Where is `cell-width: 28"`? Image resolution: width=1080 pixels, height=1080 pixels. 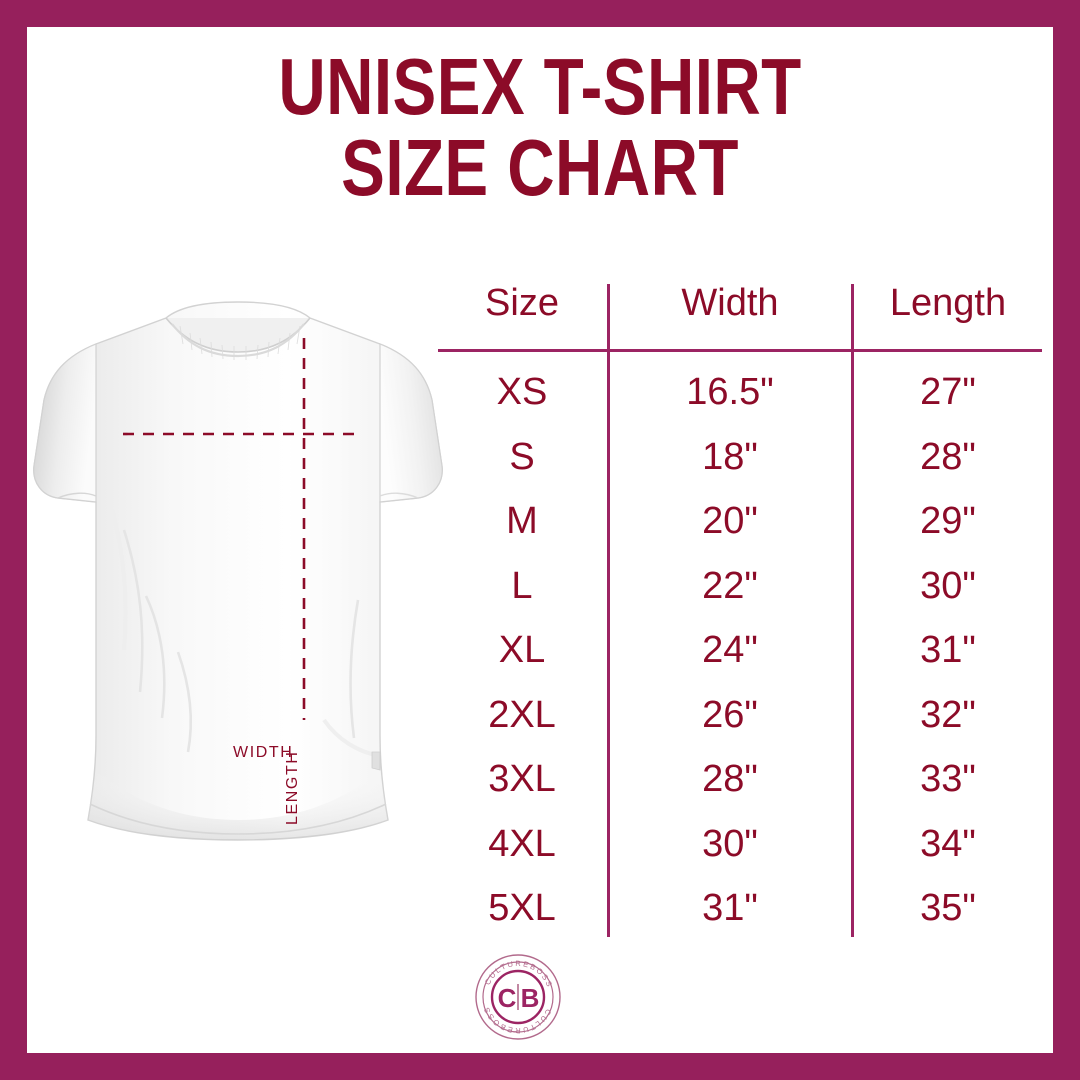 cell-width: 28" is located at coordinates (730, 779).